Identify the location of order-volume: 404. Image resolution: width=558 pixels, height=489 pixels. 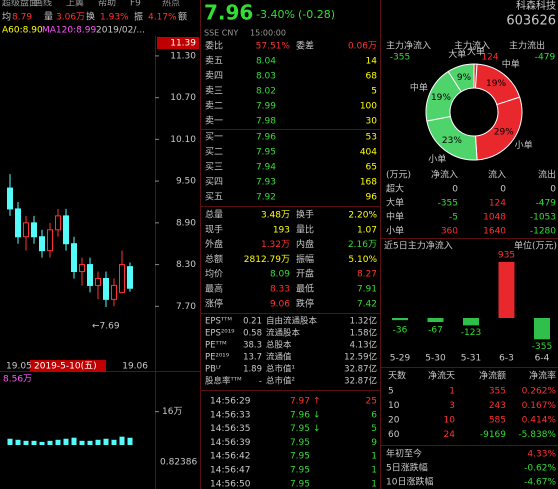
(368, 153).